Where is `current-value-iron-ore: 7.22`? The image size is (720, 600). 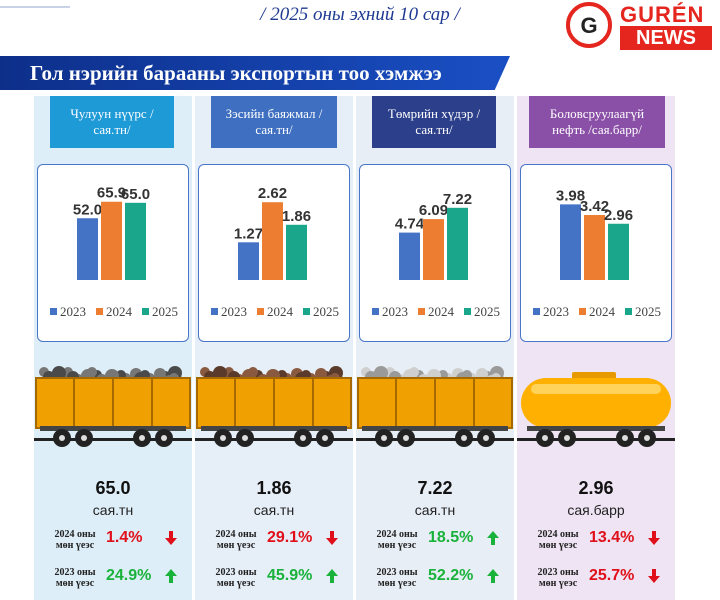 current-value-iron-ore: 7.22 is located at coordinates (435, 488).